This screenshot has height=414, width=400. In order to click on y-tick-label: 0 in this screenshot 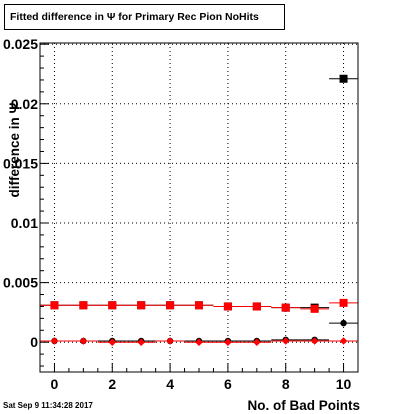, I will do `click(34, 342)`.